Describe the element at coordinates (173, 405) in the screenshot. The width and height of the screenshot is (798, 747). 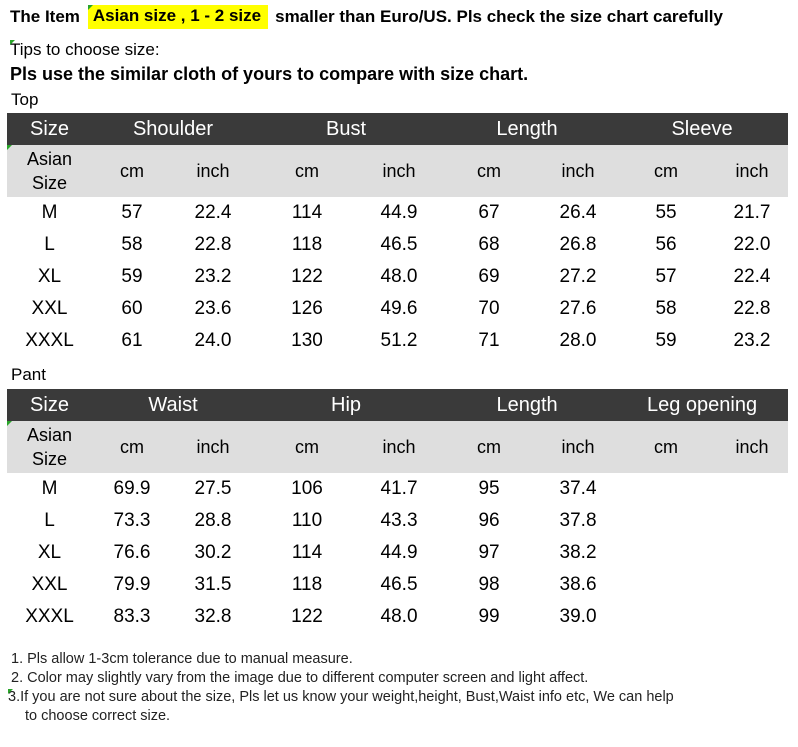
I see `header-waist: Waist` at that location.